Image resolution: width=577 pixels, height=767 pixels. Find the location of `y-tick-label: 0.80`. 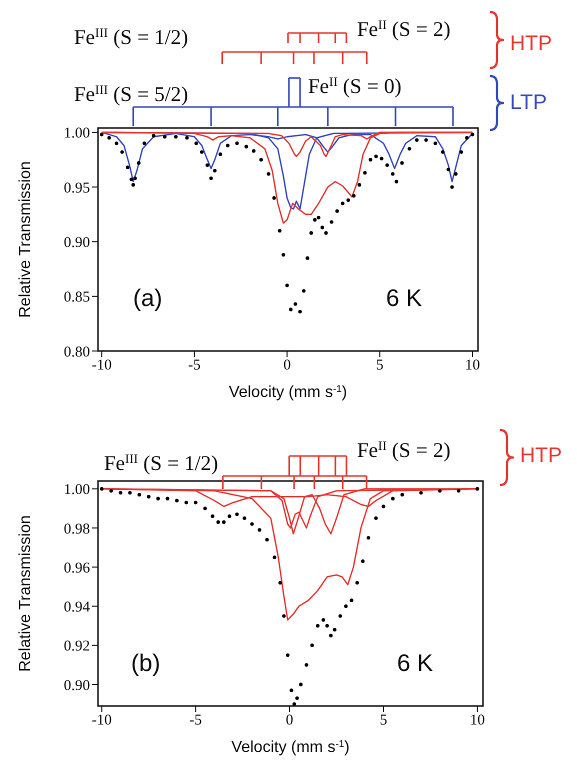

y-tick-label: 0.80 is located at coordinates (77, 352).